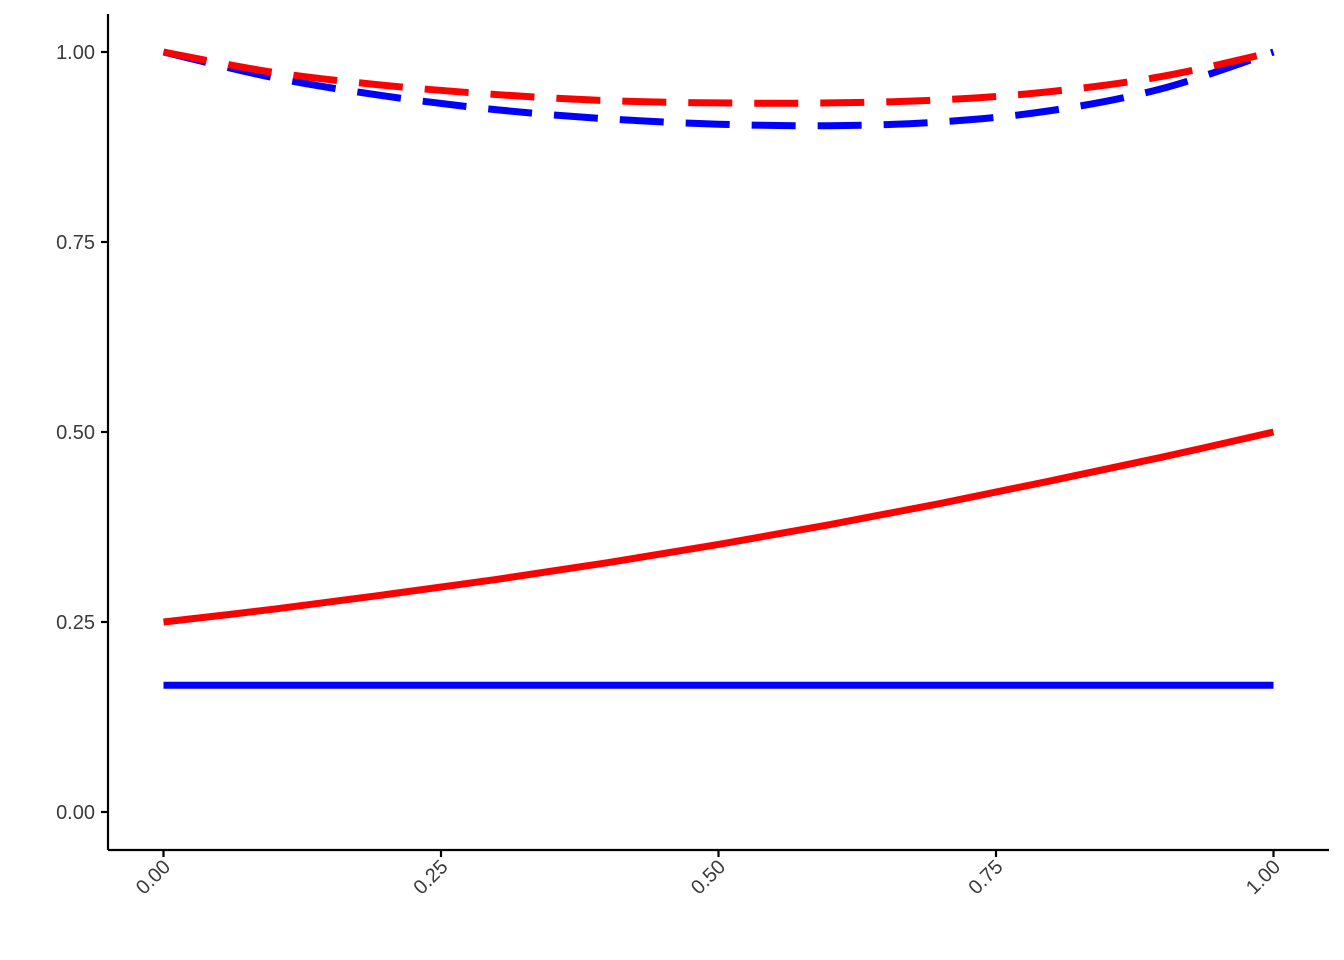  I want to click on y-tick-label: 0.25, so click(75, 623).